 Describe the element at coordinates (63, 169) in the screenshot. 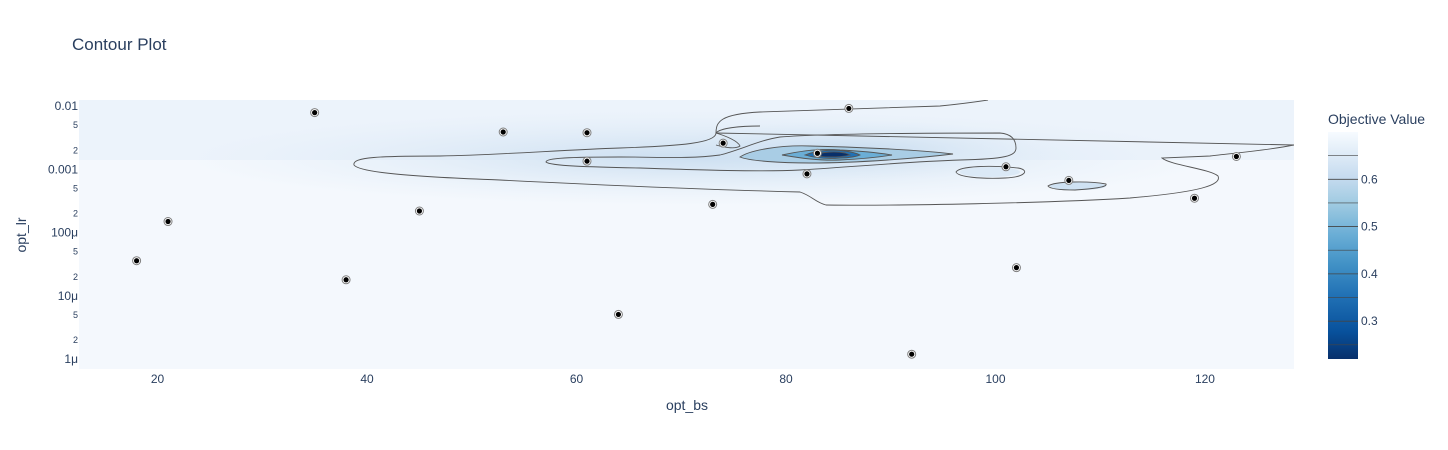

I see `y-tick-label: 0.001` at that location.